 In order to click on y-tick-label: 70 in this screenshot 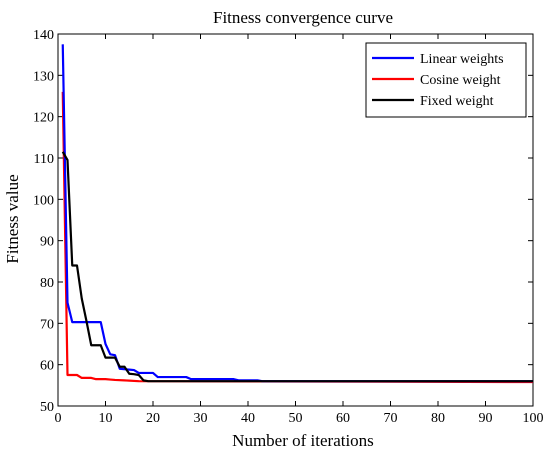, I will do `click(47, 324)`.